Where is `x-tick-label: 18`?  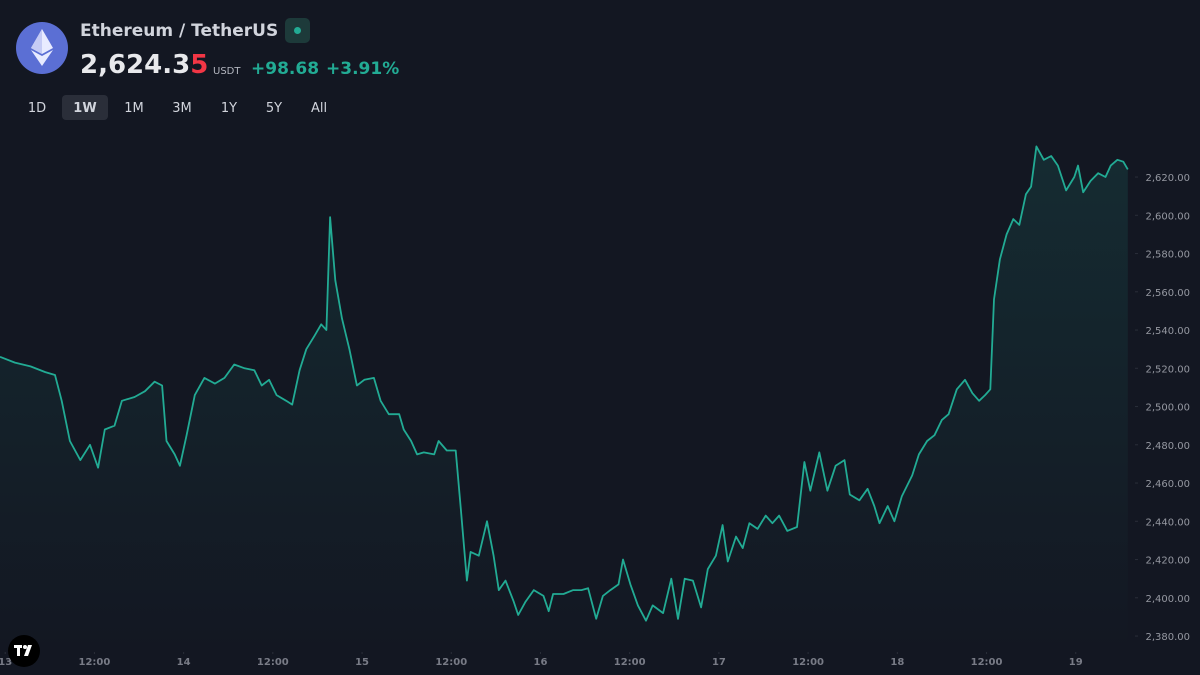
x-tick-label: 18 is located at coordinates (897, 662).